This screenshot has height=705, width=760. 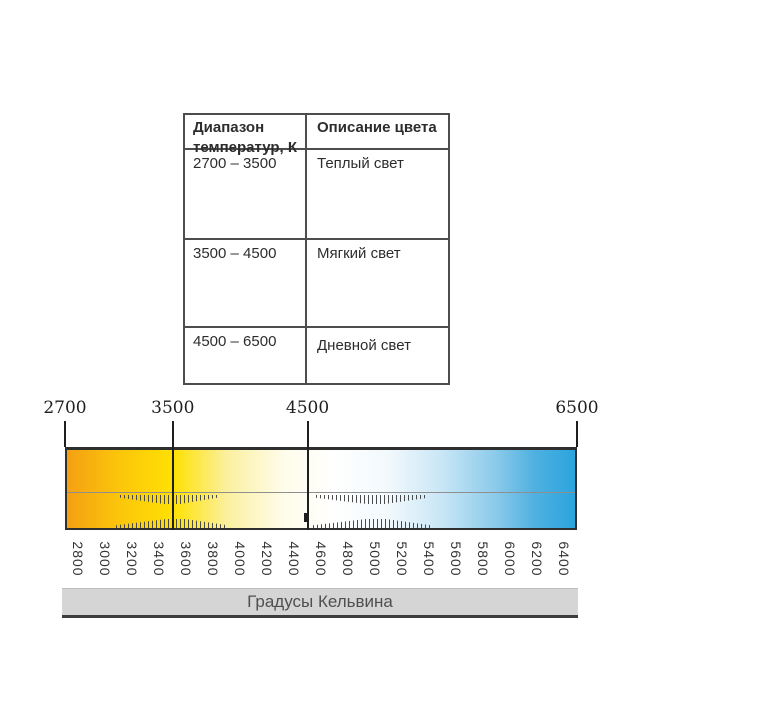 What do you see at coordinates (65, 408) in the screenshot?
I see `scale-major-label: 2700` at bounding box center [65, 408].